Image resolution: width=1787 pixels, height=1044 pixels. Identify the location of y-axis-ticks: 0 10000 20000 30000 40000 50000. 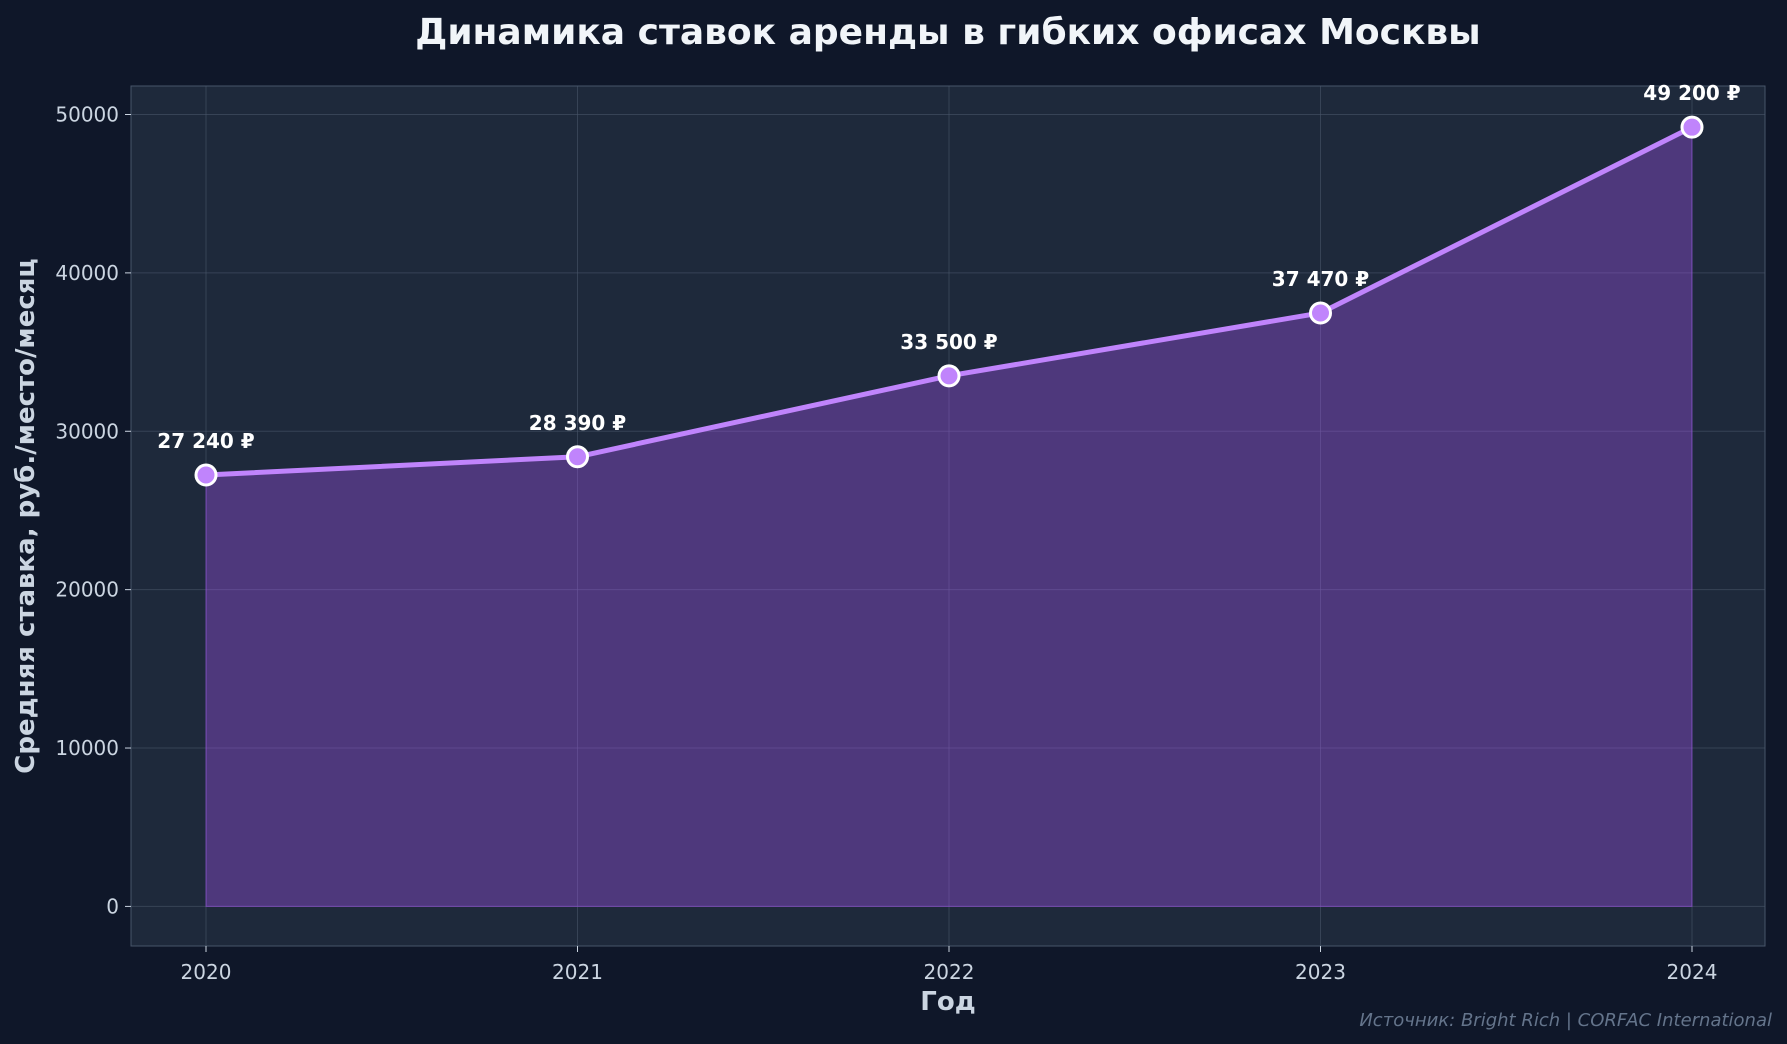
(93, 510).